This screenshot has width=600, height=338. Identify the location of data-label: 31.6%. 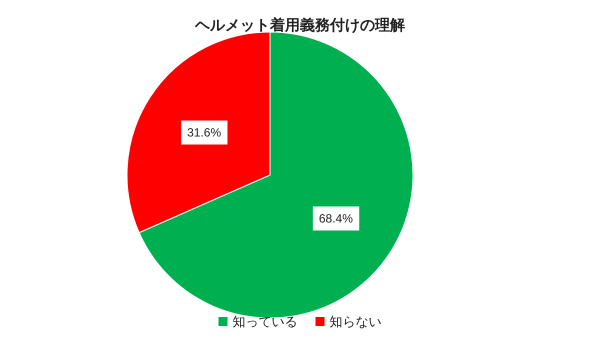
(204, 133).